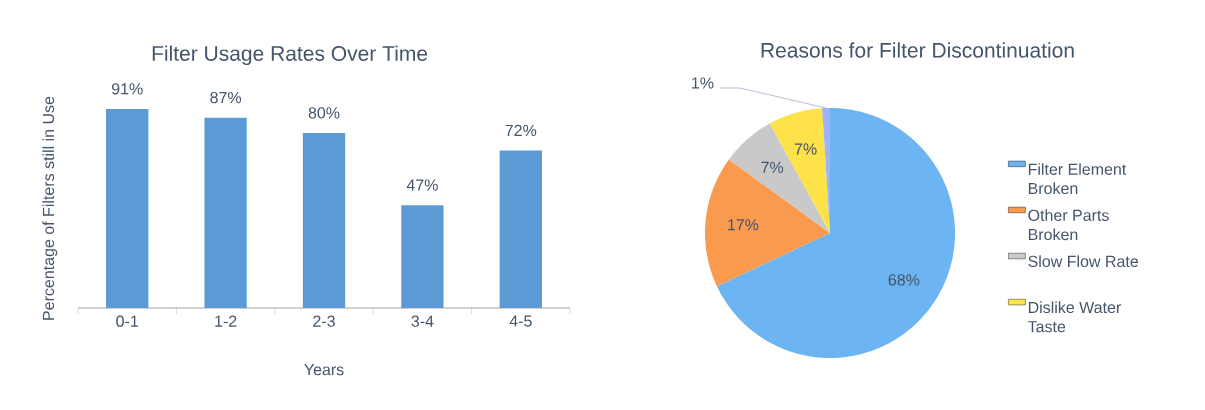  I want to click on legend-label: Dislike Water Taste, so click(1074, 317).